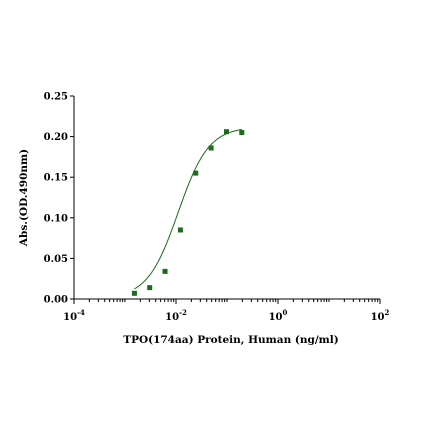 The height and width of the screenshot is (424, 424). I want to click on y-axis-label: Abs.(OD.490nm), so click(24, 198).